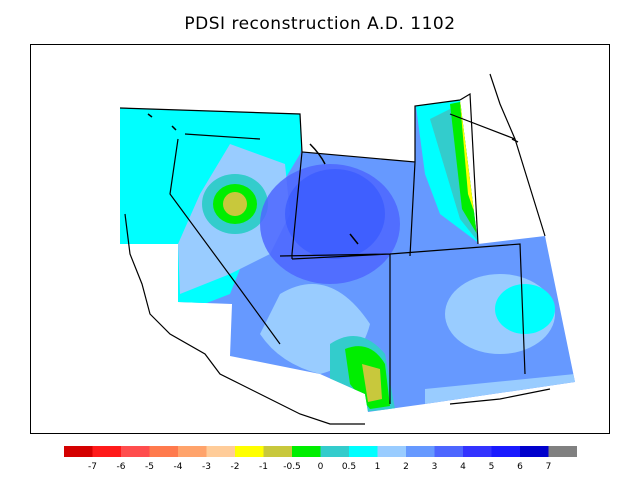  What do you see at coordinates (463, 467) in the screenshot?
I see `legend-label: 4` at bounding box center [463, 467].